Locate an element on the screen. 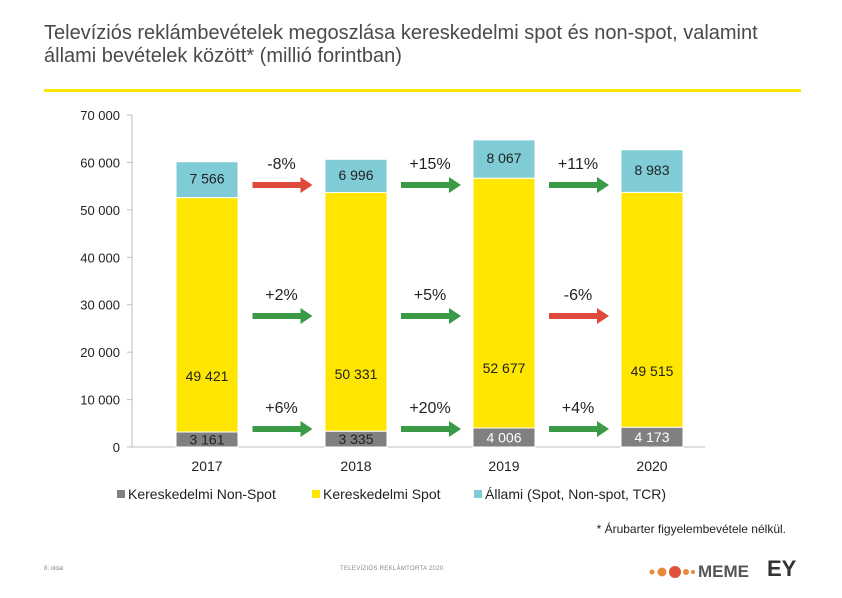  x-tick-label: 2017 is located at coordinates (206, 466).